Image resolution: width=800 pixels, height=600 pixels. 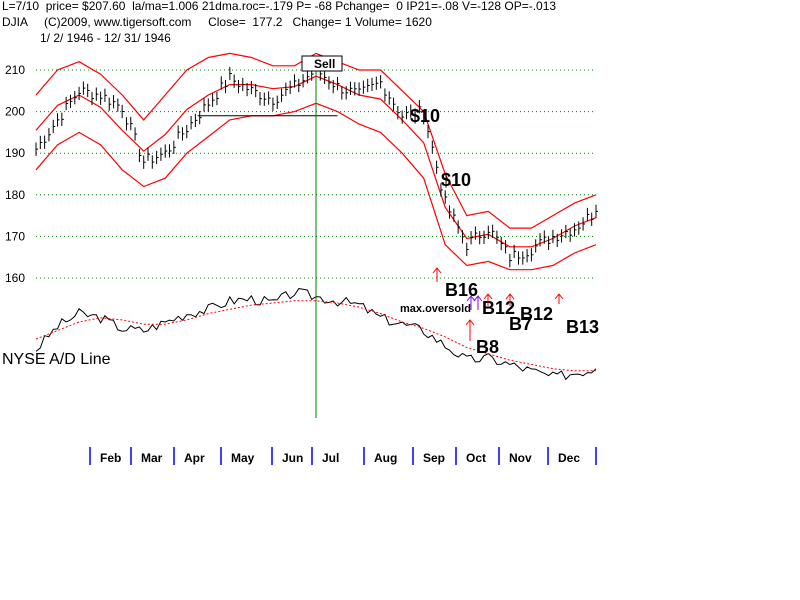 What do you see at coordinates (582, 327) in the screenshot?
I see `annotation-b13: B13` at bounding box center [582, 327].